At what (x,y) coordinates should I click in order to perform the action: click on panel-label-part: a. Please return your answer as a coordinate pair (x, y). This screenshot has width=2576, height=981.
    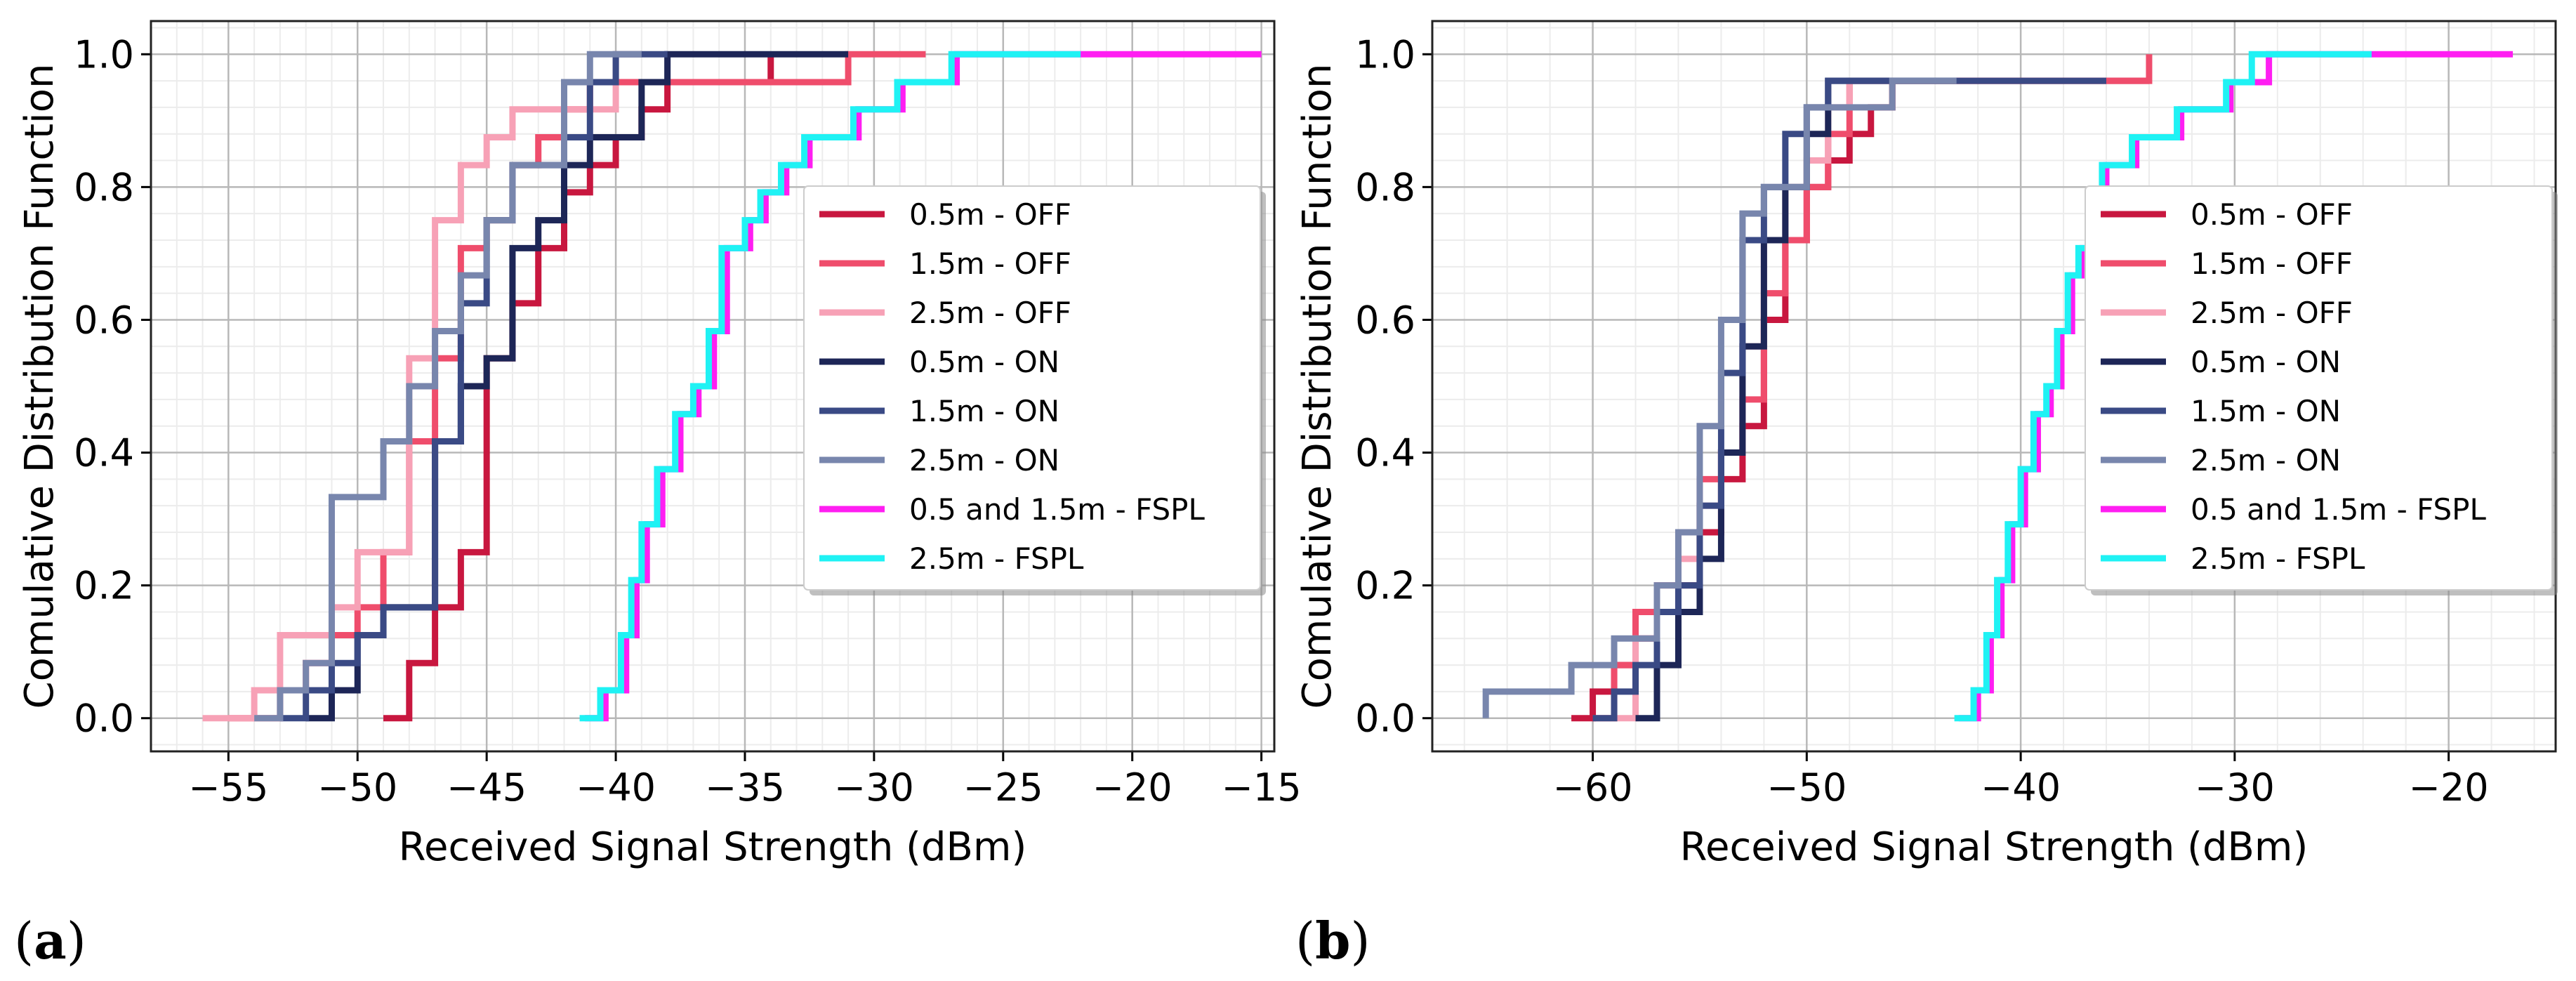
    Looking at the image, I should click on (50, 940).